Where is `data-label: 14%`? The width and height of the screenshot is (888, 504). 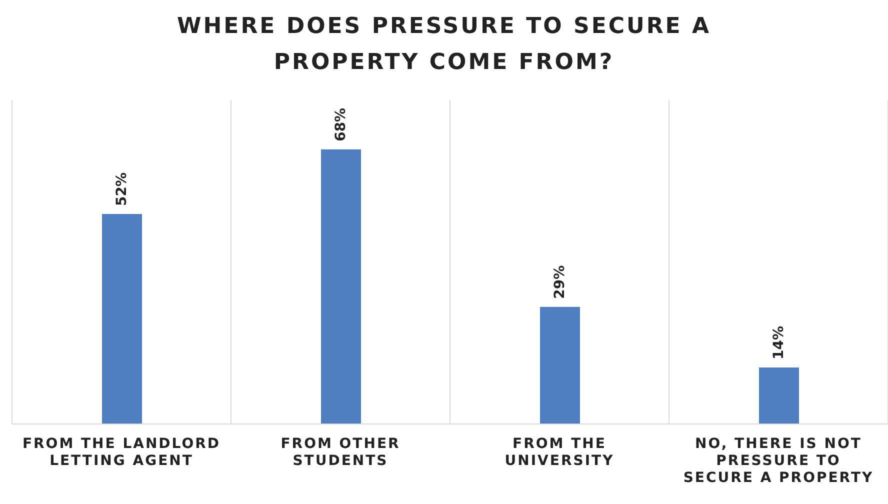
data-label: 14% is located at coordinates (779, 343).